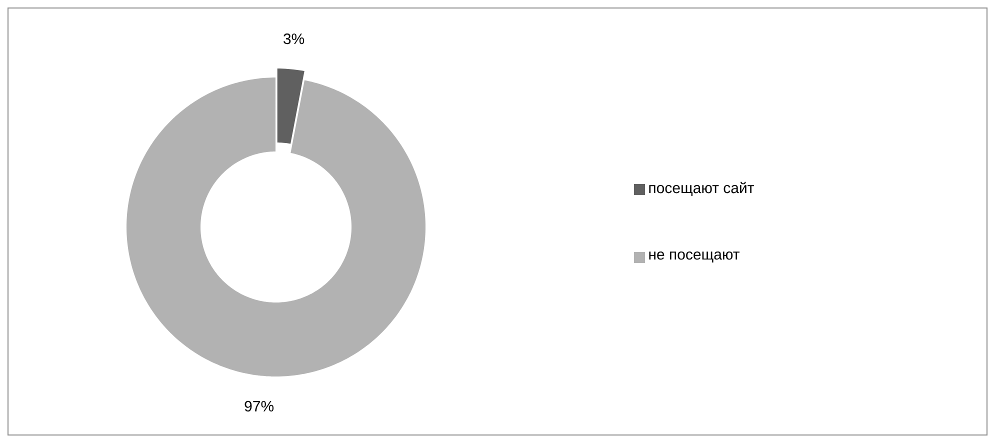  What do you see at coordinates (294, 39) in the screenshot?
I see `data-label: 3%` at bounding box center [294, 39].